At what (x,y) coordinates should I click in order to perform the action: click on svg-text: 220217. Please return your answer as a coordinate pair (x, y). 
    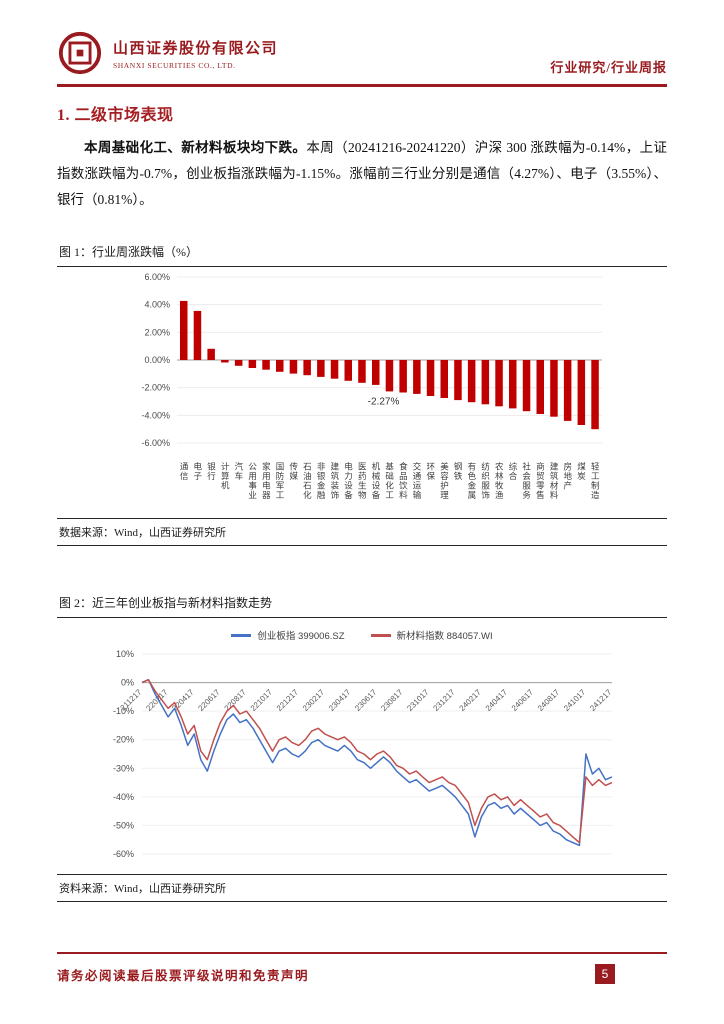
    Looking at the image, I should click on (157, 700).